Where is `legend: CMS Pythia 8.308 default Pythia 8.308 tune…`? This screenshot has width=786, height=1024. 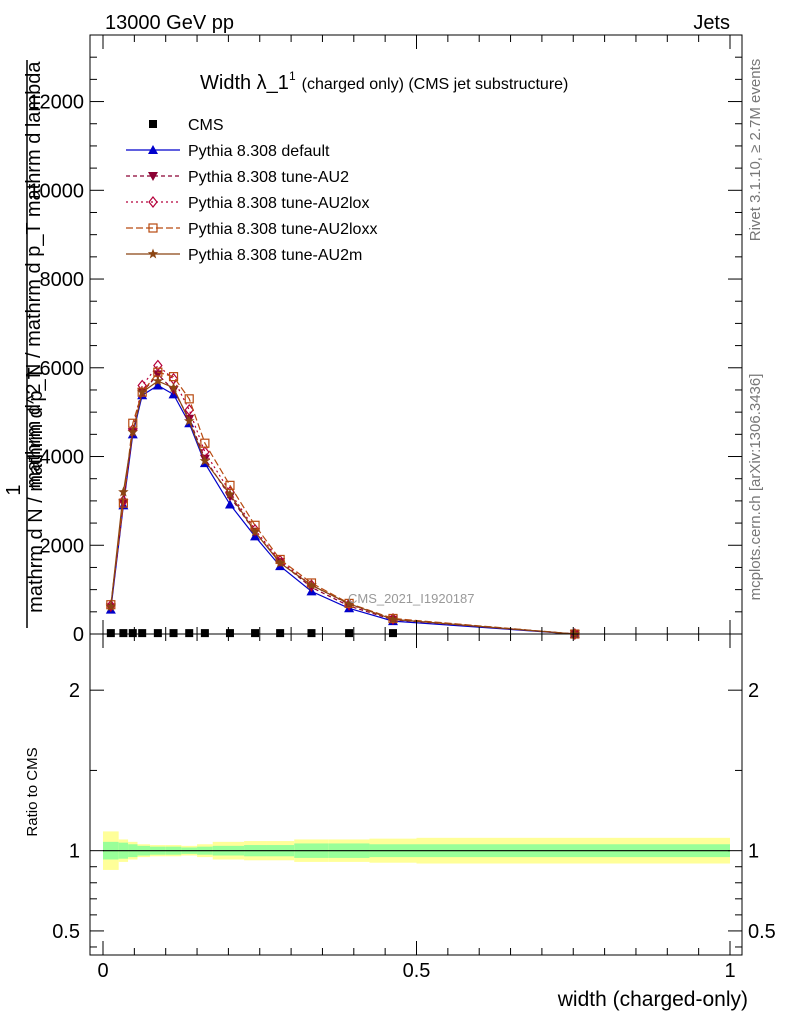
legend: CMS Pythia 8.308 default Pythia 8.308 tune… is located at coordinates (251, 190).